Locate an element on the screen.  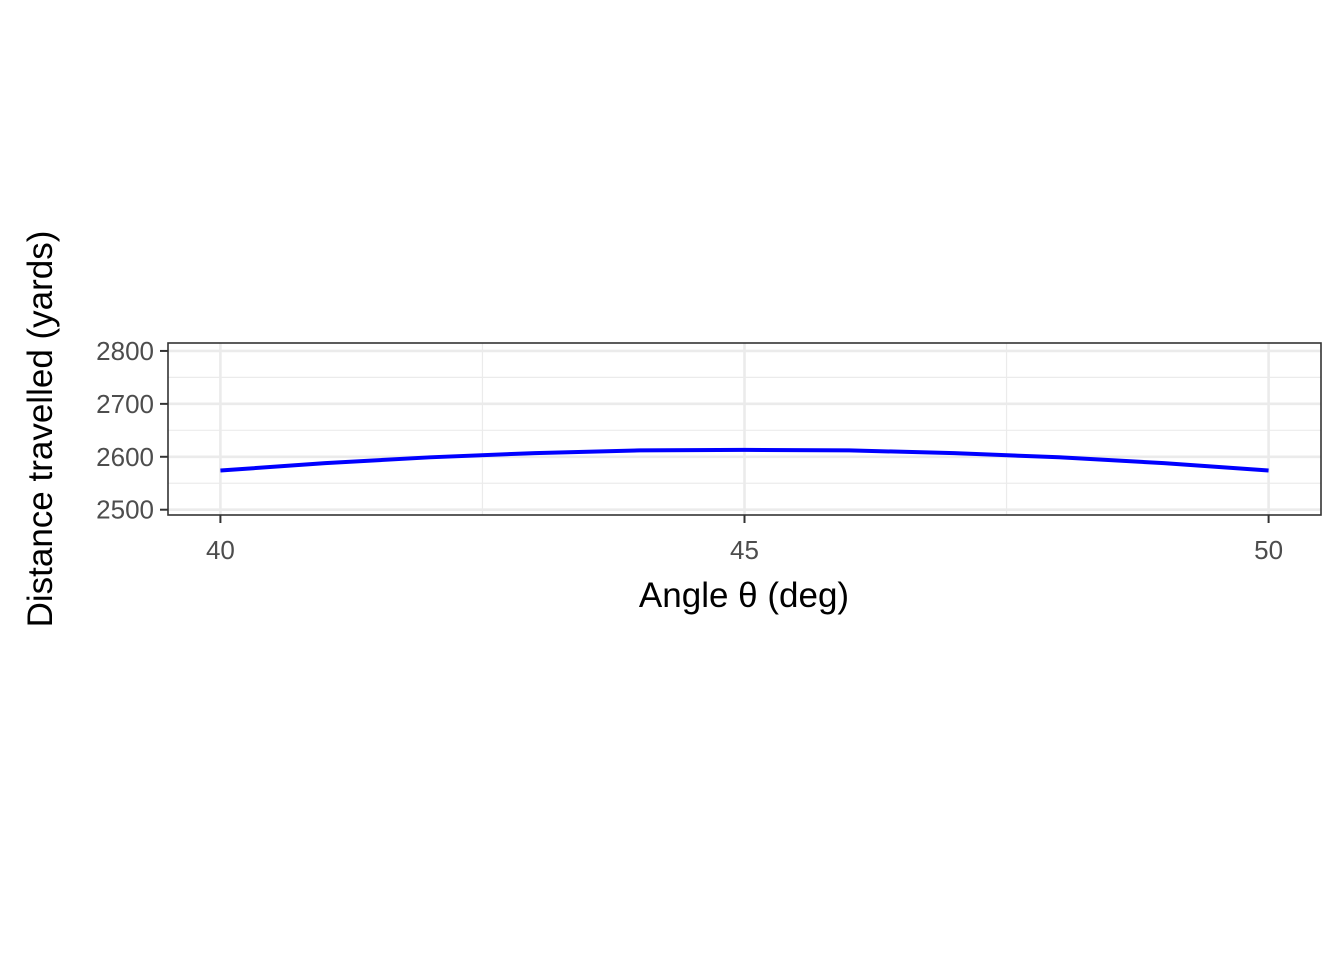
y-tick-label: 2700 is located at coordinates (125, 404).